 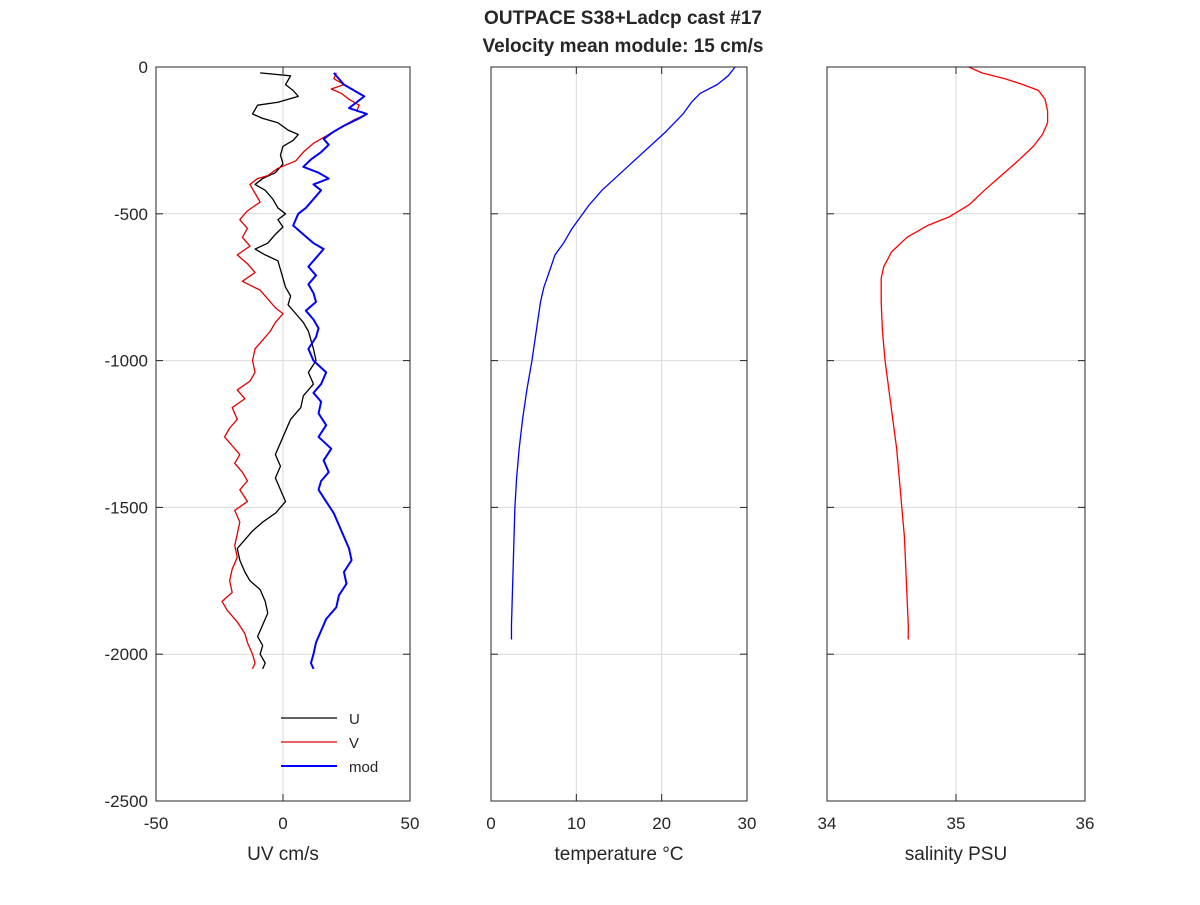 What do you see at coordinates (618, 854) in the screenshot?
I see `temperature-x-axis-label: temperature °C` at bounding box center [618, 854].